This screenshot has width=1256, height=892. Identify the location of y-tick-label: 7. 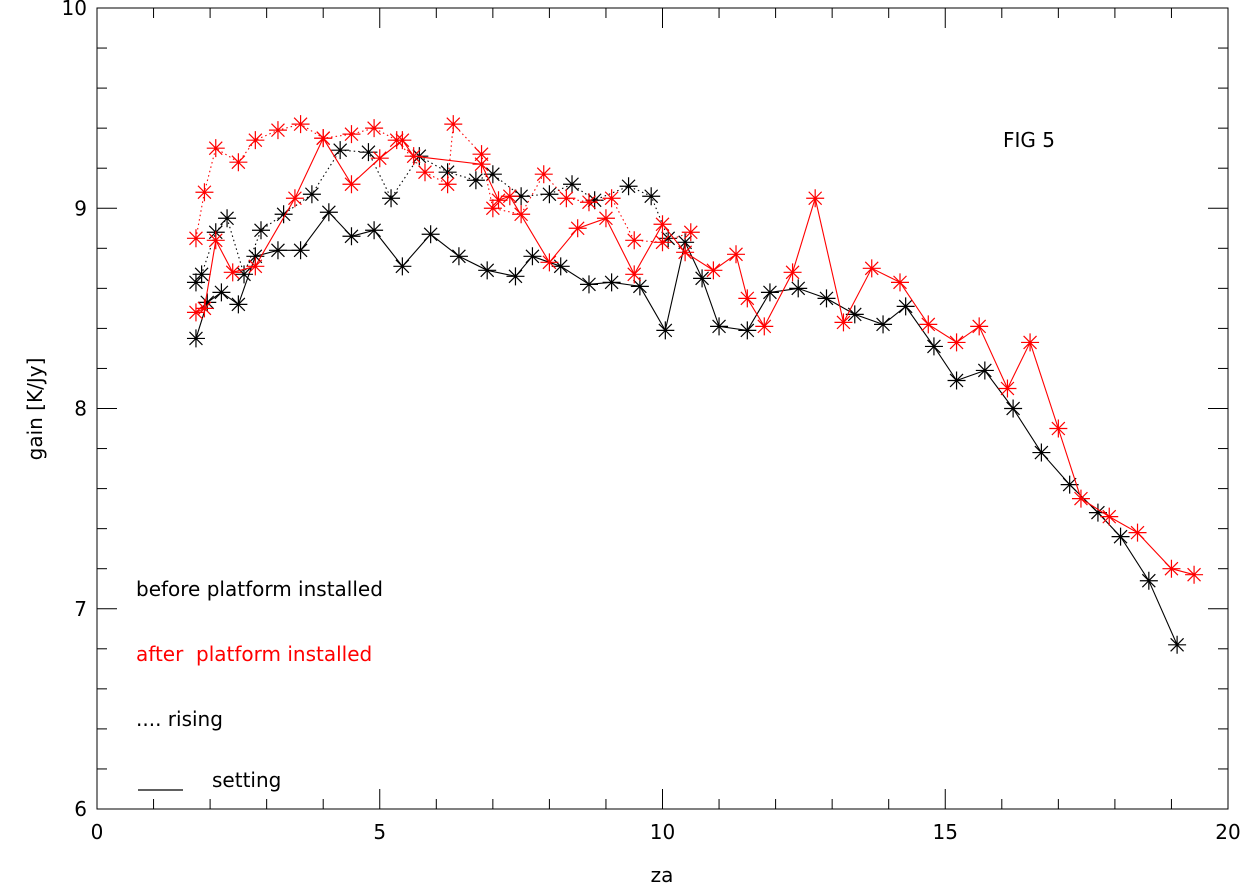
(80, 609).